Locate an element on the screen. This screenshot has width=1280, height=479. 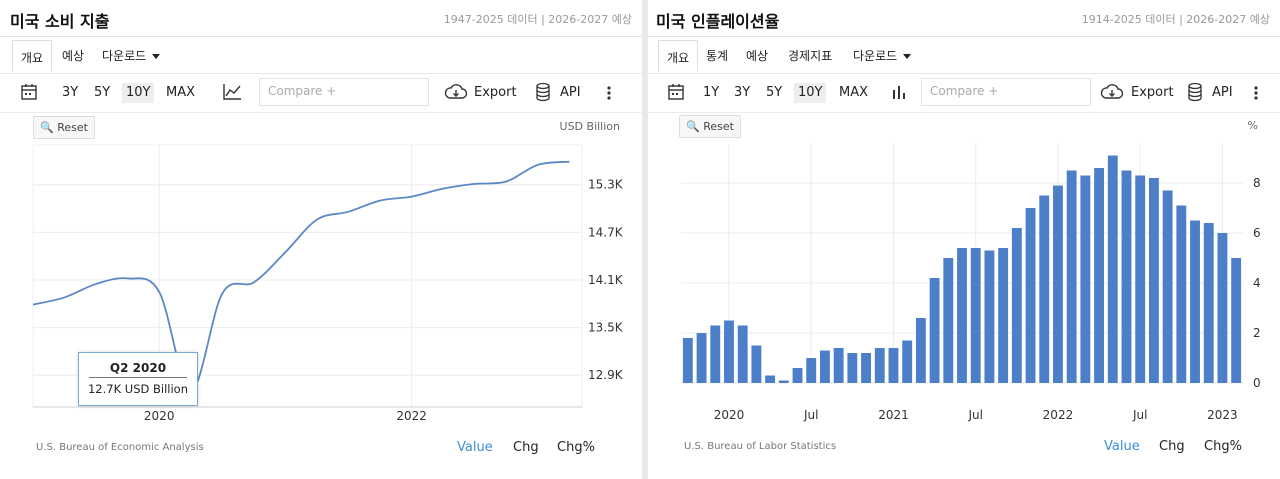
reset-label: Reset is located at coordinates (72, 127).